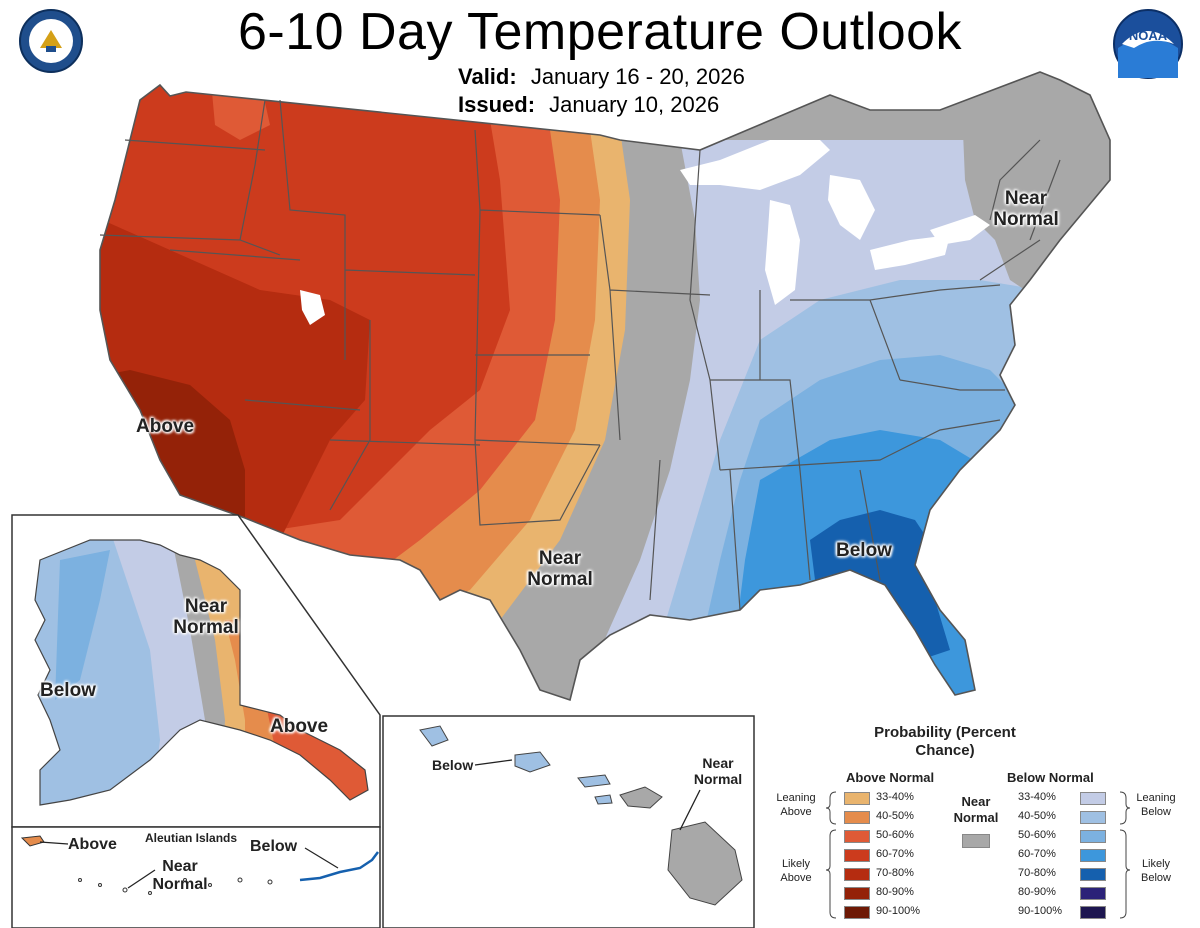 The height and width of the screenshot is (928, 1200). Describe the element at coordinates (92, 844) in the screenshot. I see `aleutian-label-above: Above` at that location.